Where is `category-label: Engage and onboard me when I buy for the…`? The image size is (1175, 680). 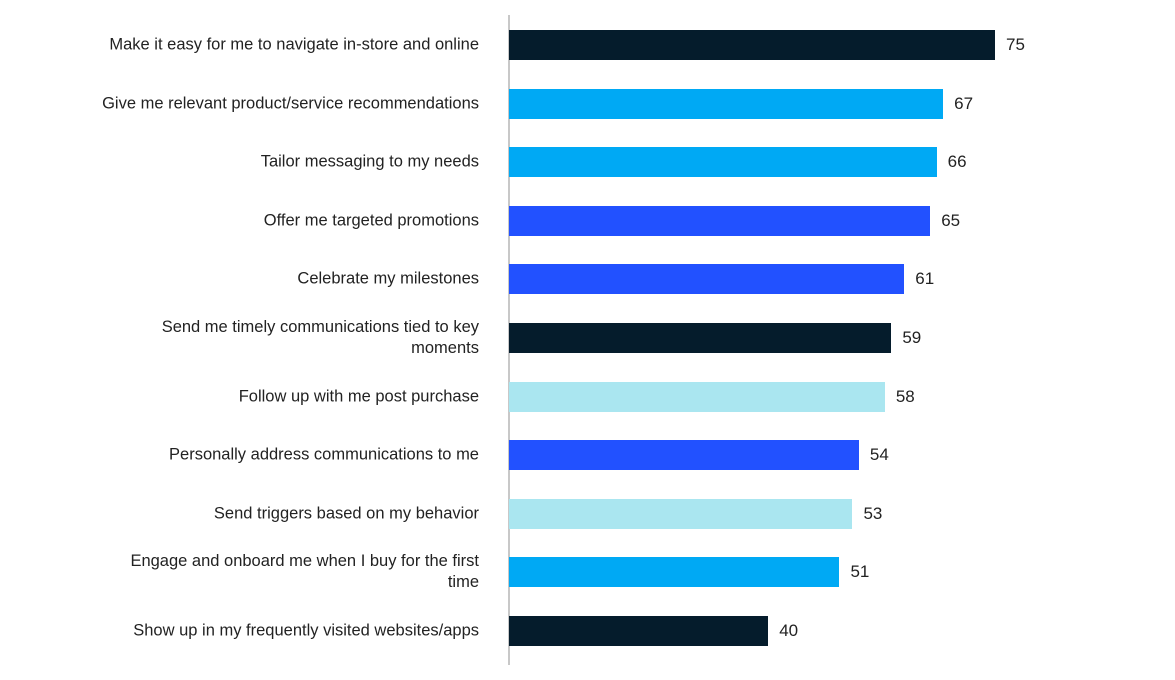 category-label: Engage and onboard me when I buy for the… is located at coordinates (304, 572).